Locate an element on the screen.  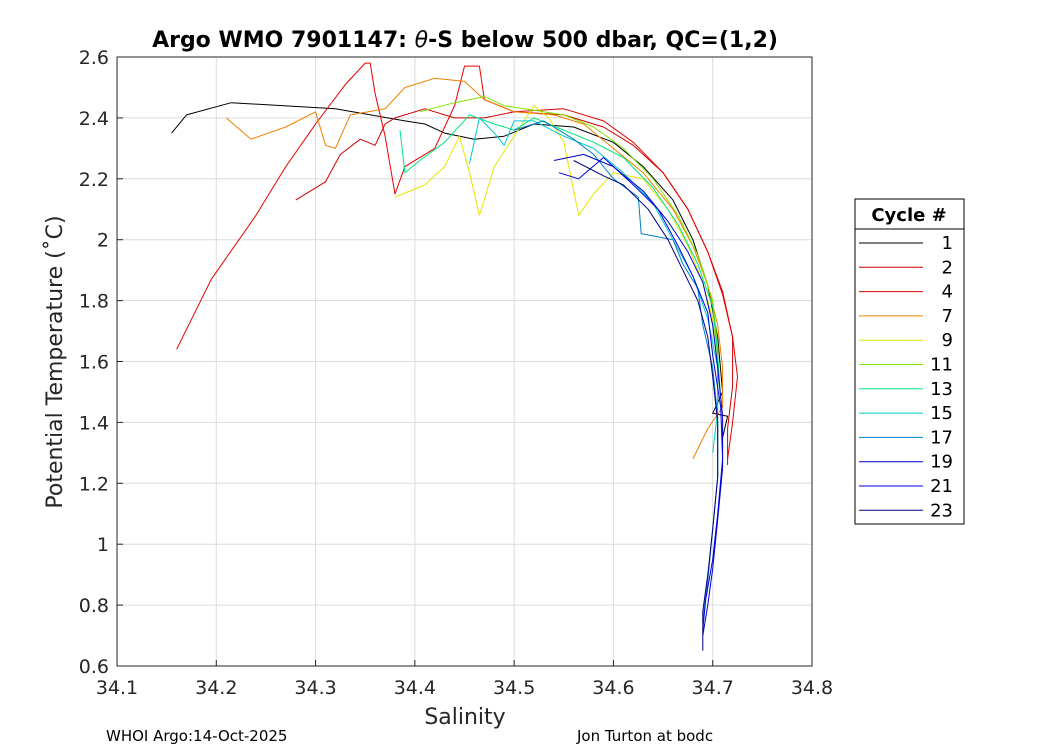
y-tick-labels: 0.6 0.8 1 1.2 1.4 1.6 1.8 2 2.2 2.4 2.6 is located at coordinates (101, 362).